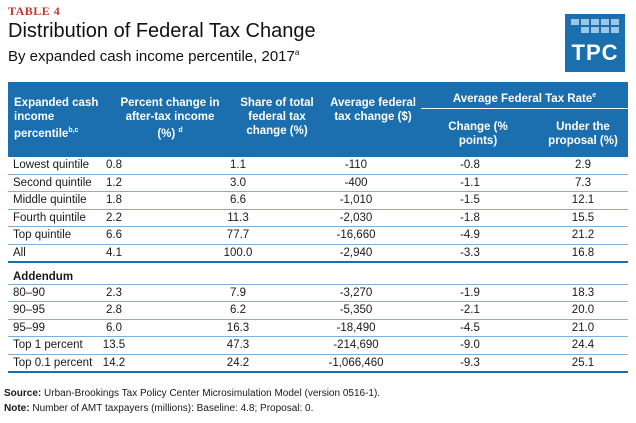 This screenshot has width=636, height=423. What do you see at coordinates (595, 28) in the screenshot?
I see `logo-grid-icon` at bounding box center [595, 28].